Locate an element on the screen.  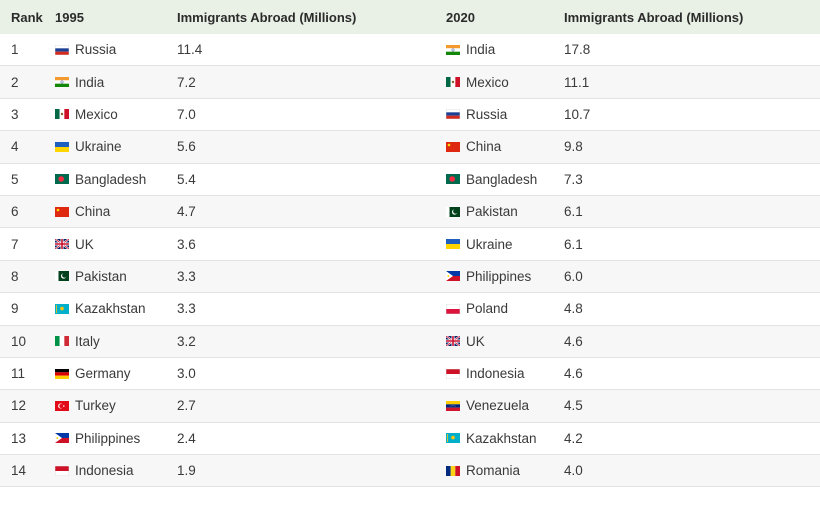
country-1995-cell: Russia is located at coordinates (110, 49).